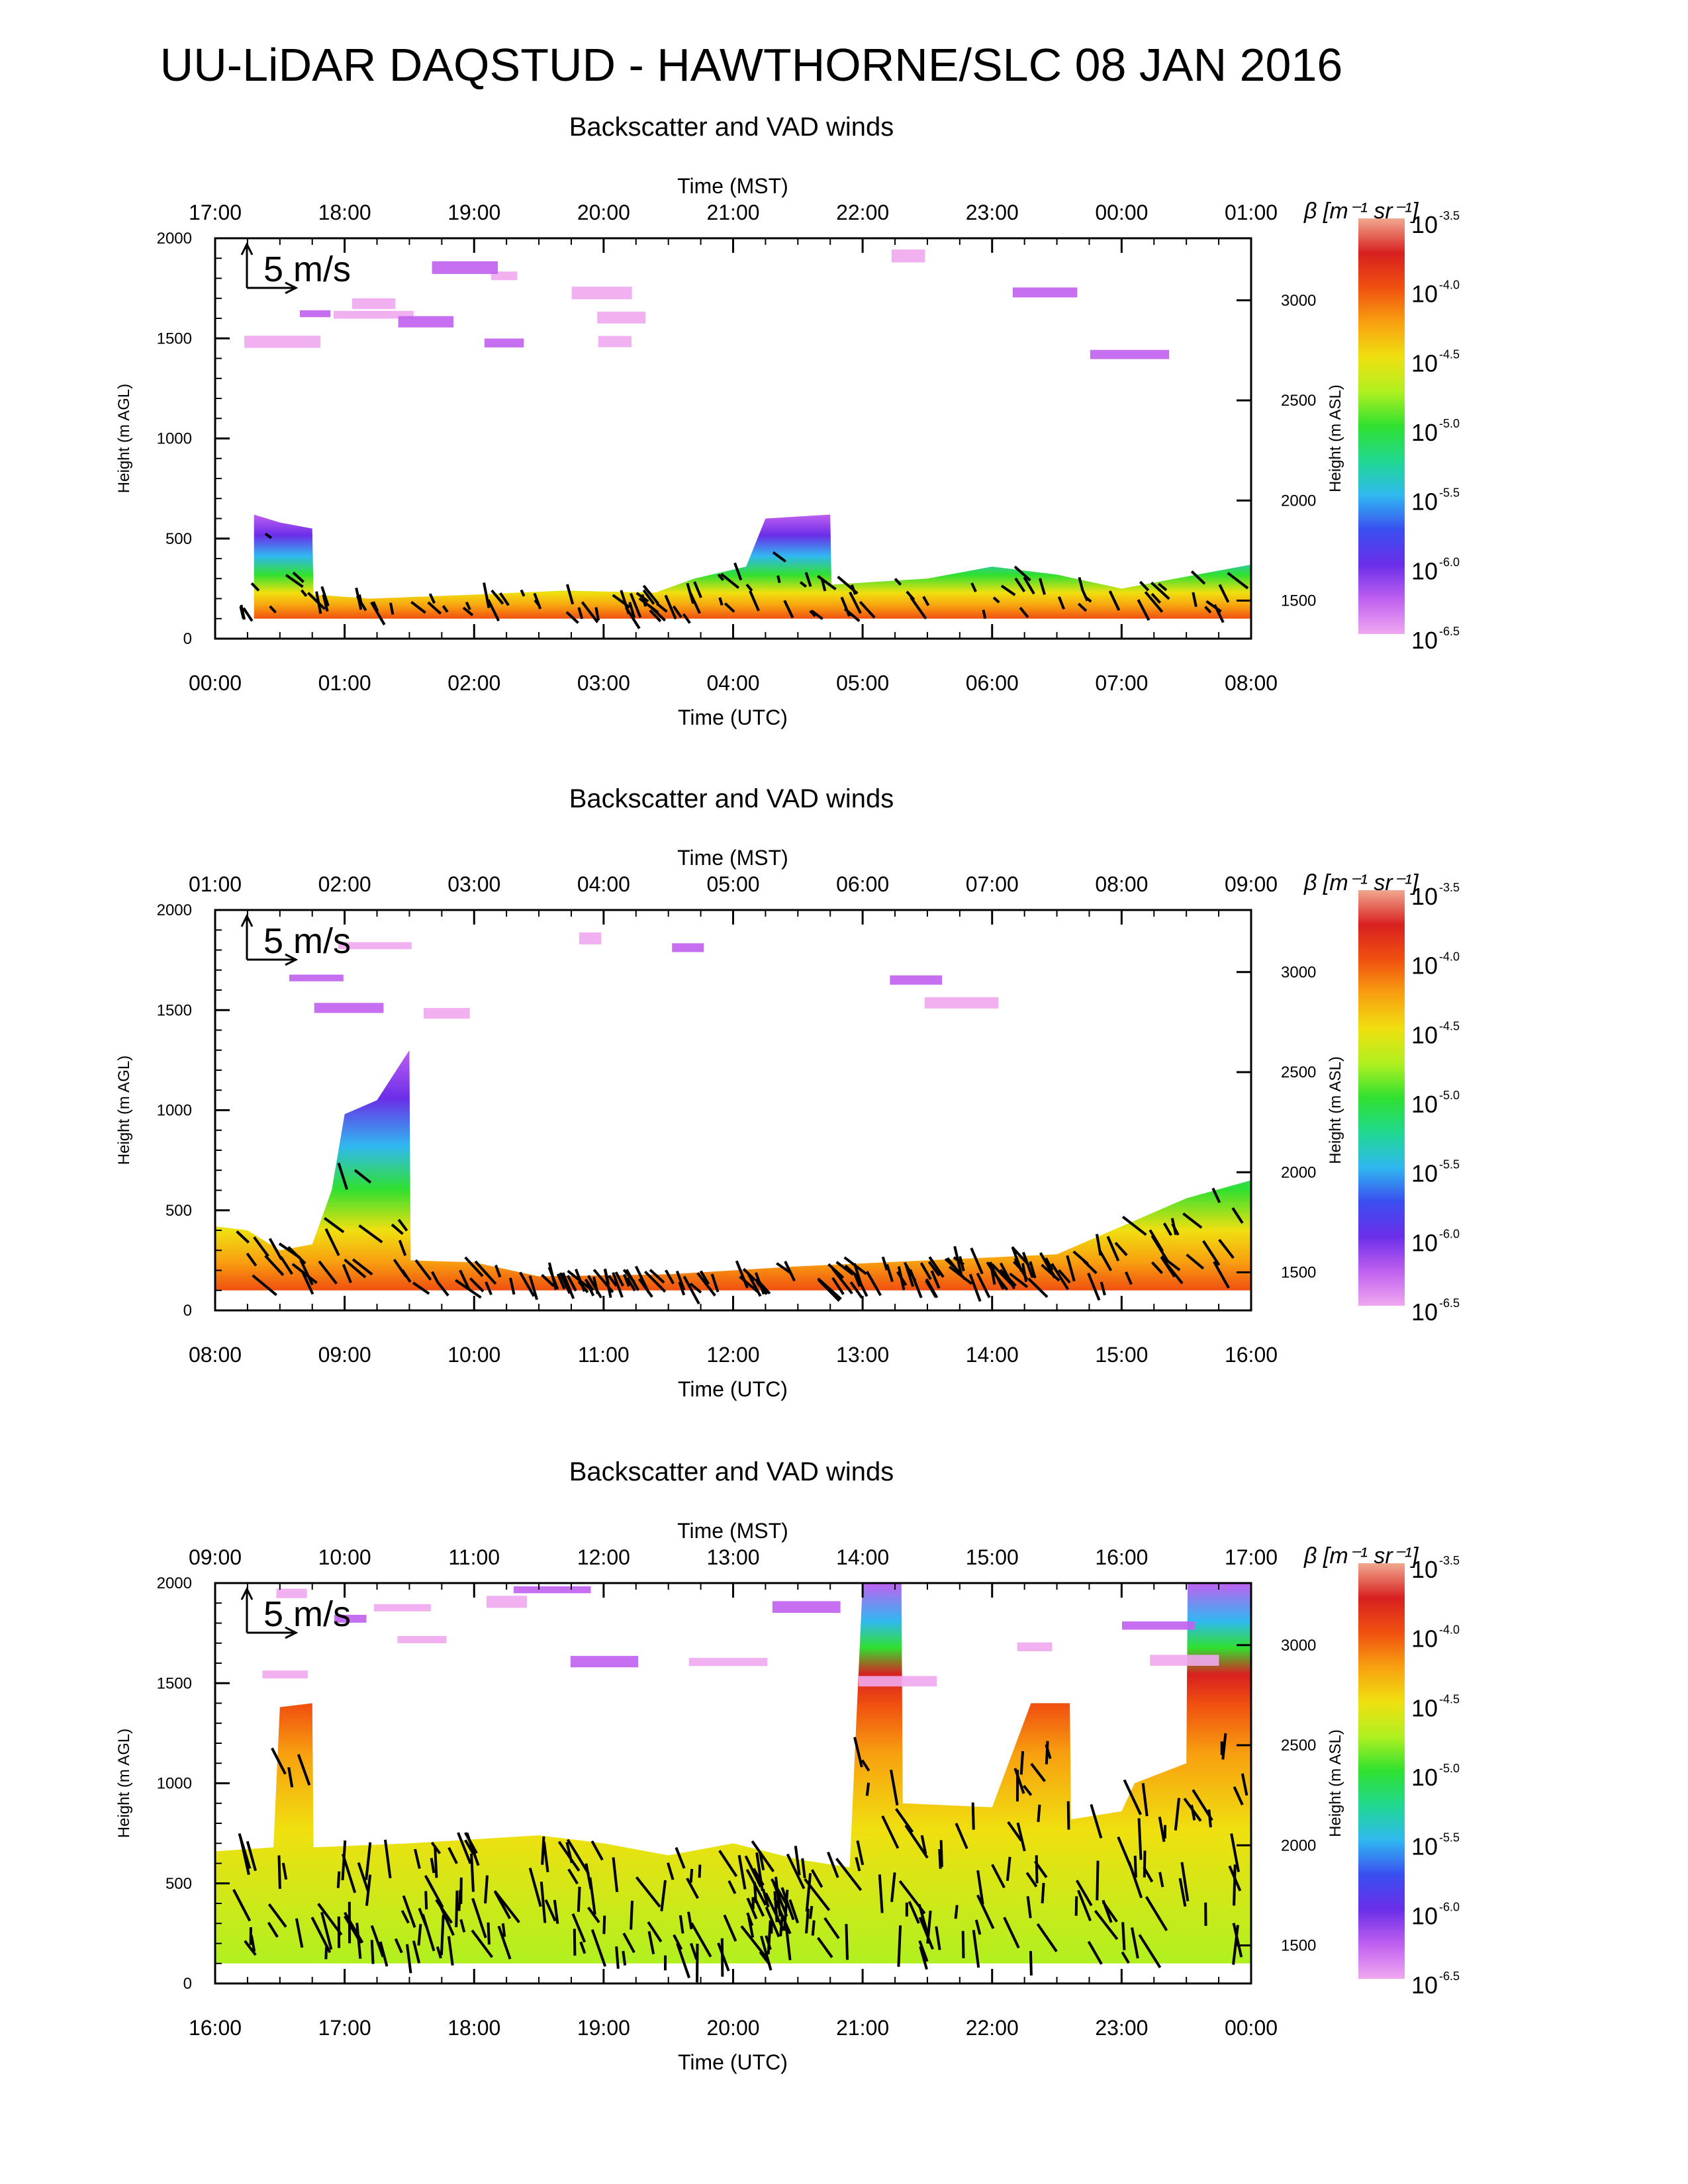 Image resolution: width=1688 pixels, height=2184 pixels. Describe the element at coordinates (174, 1111) in the screenshot. I see `y-tick-label: 1000` at that location.